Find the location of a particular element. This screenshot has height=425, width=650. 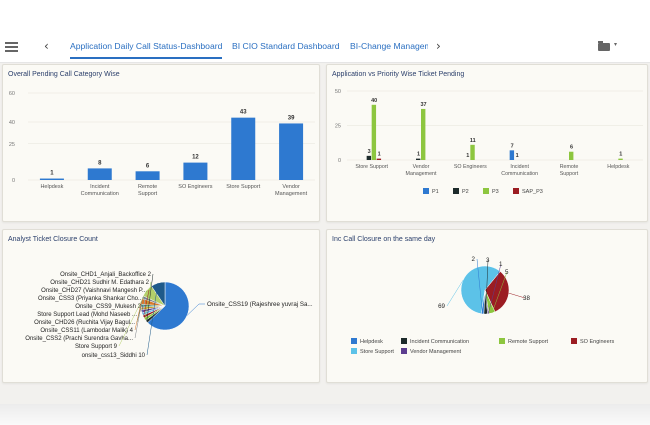

slice-label: Onsite_CSS11 (Lambodar Malik) 4 is located at coordinates (86, 331).